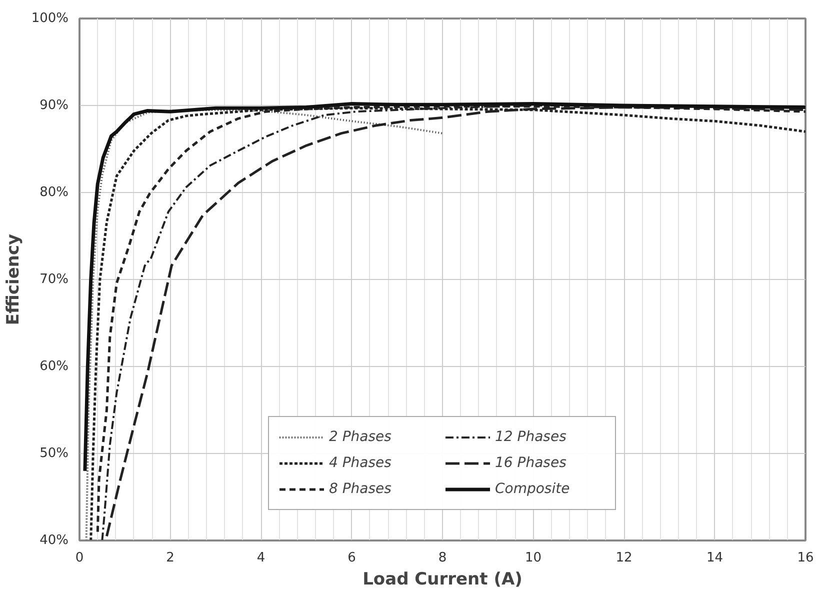 The height and width of the screenshot is (592, 833). Describe the element at coordinates (442, 580) in the screenshot. I see `x-axis-title: Load Current (A)` at that location.